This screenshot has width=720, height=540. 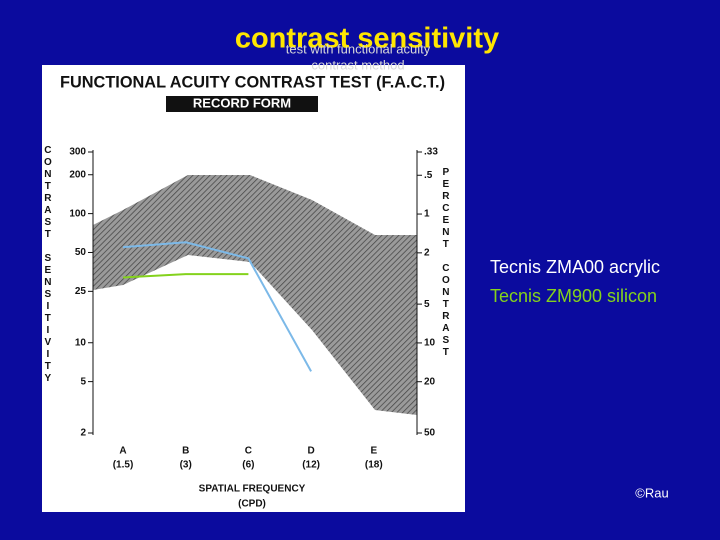 What do you see at coordinates (122, 451) in the screenshot?
I see `x-tick-label: A` at bounding box center [122, 451].